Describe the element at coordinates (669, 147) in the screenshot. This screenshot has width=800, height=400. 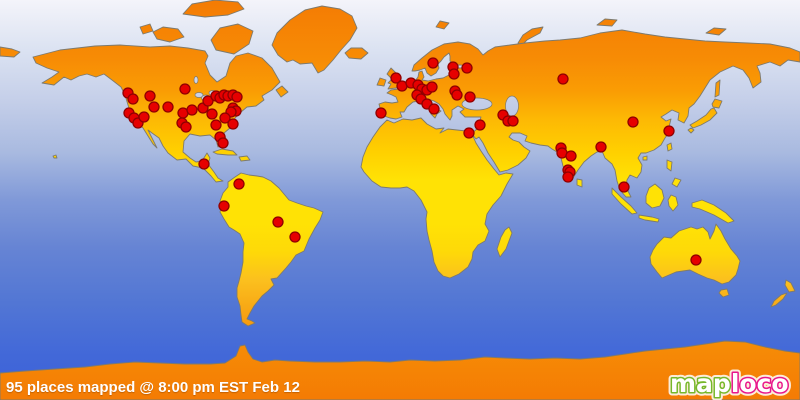
I see `landmass-taiwan` at that location.